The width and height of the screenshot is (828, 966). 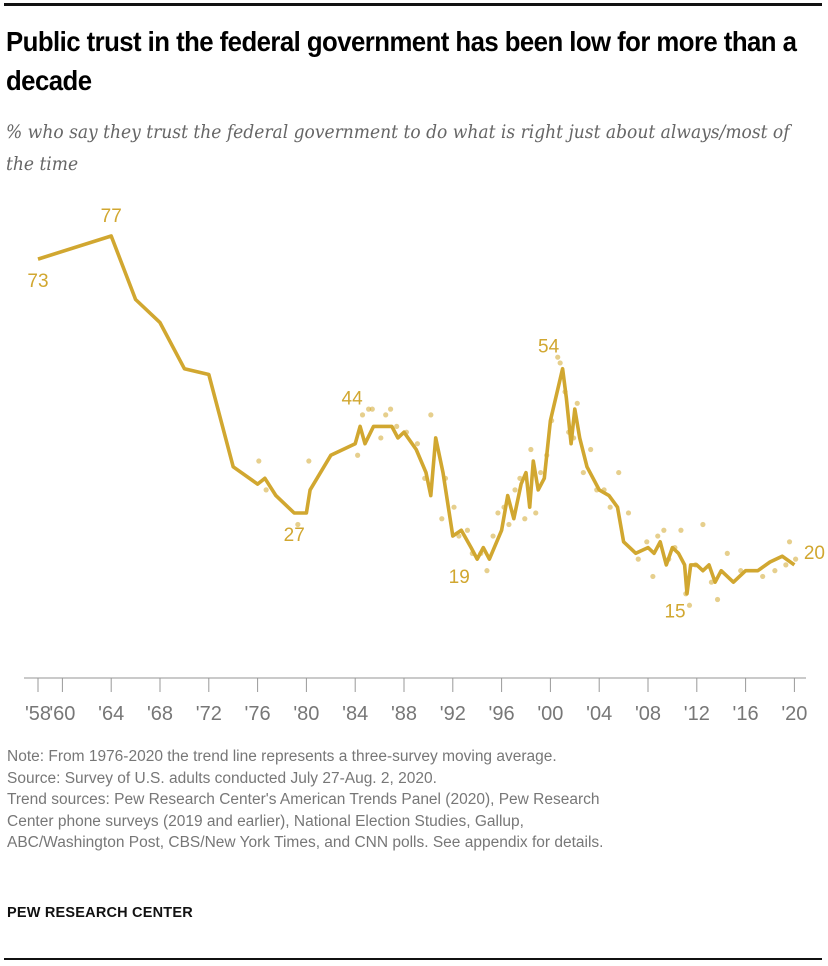 What do you see at coordinates (62, 714) in the screenshot?
I see `x-tick-label: '60` at bounding box center [62, 714].